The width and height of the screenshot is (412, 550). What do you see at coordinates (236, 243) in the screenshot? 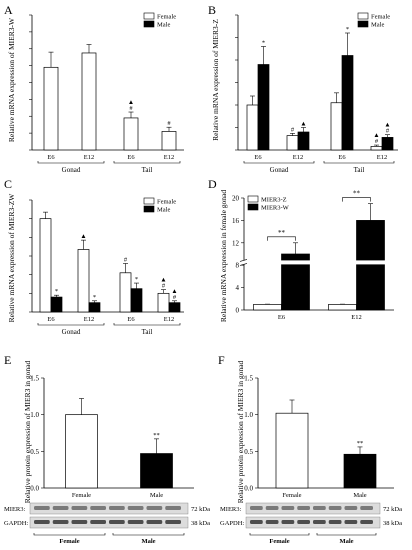
I see `y-tick-label: 12` at bounding box center [236, 243].